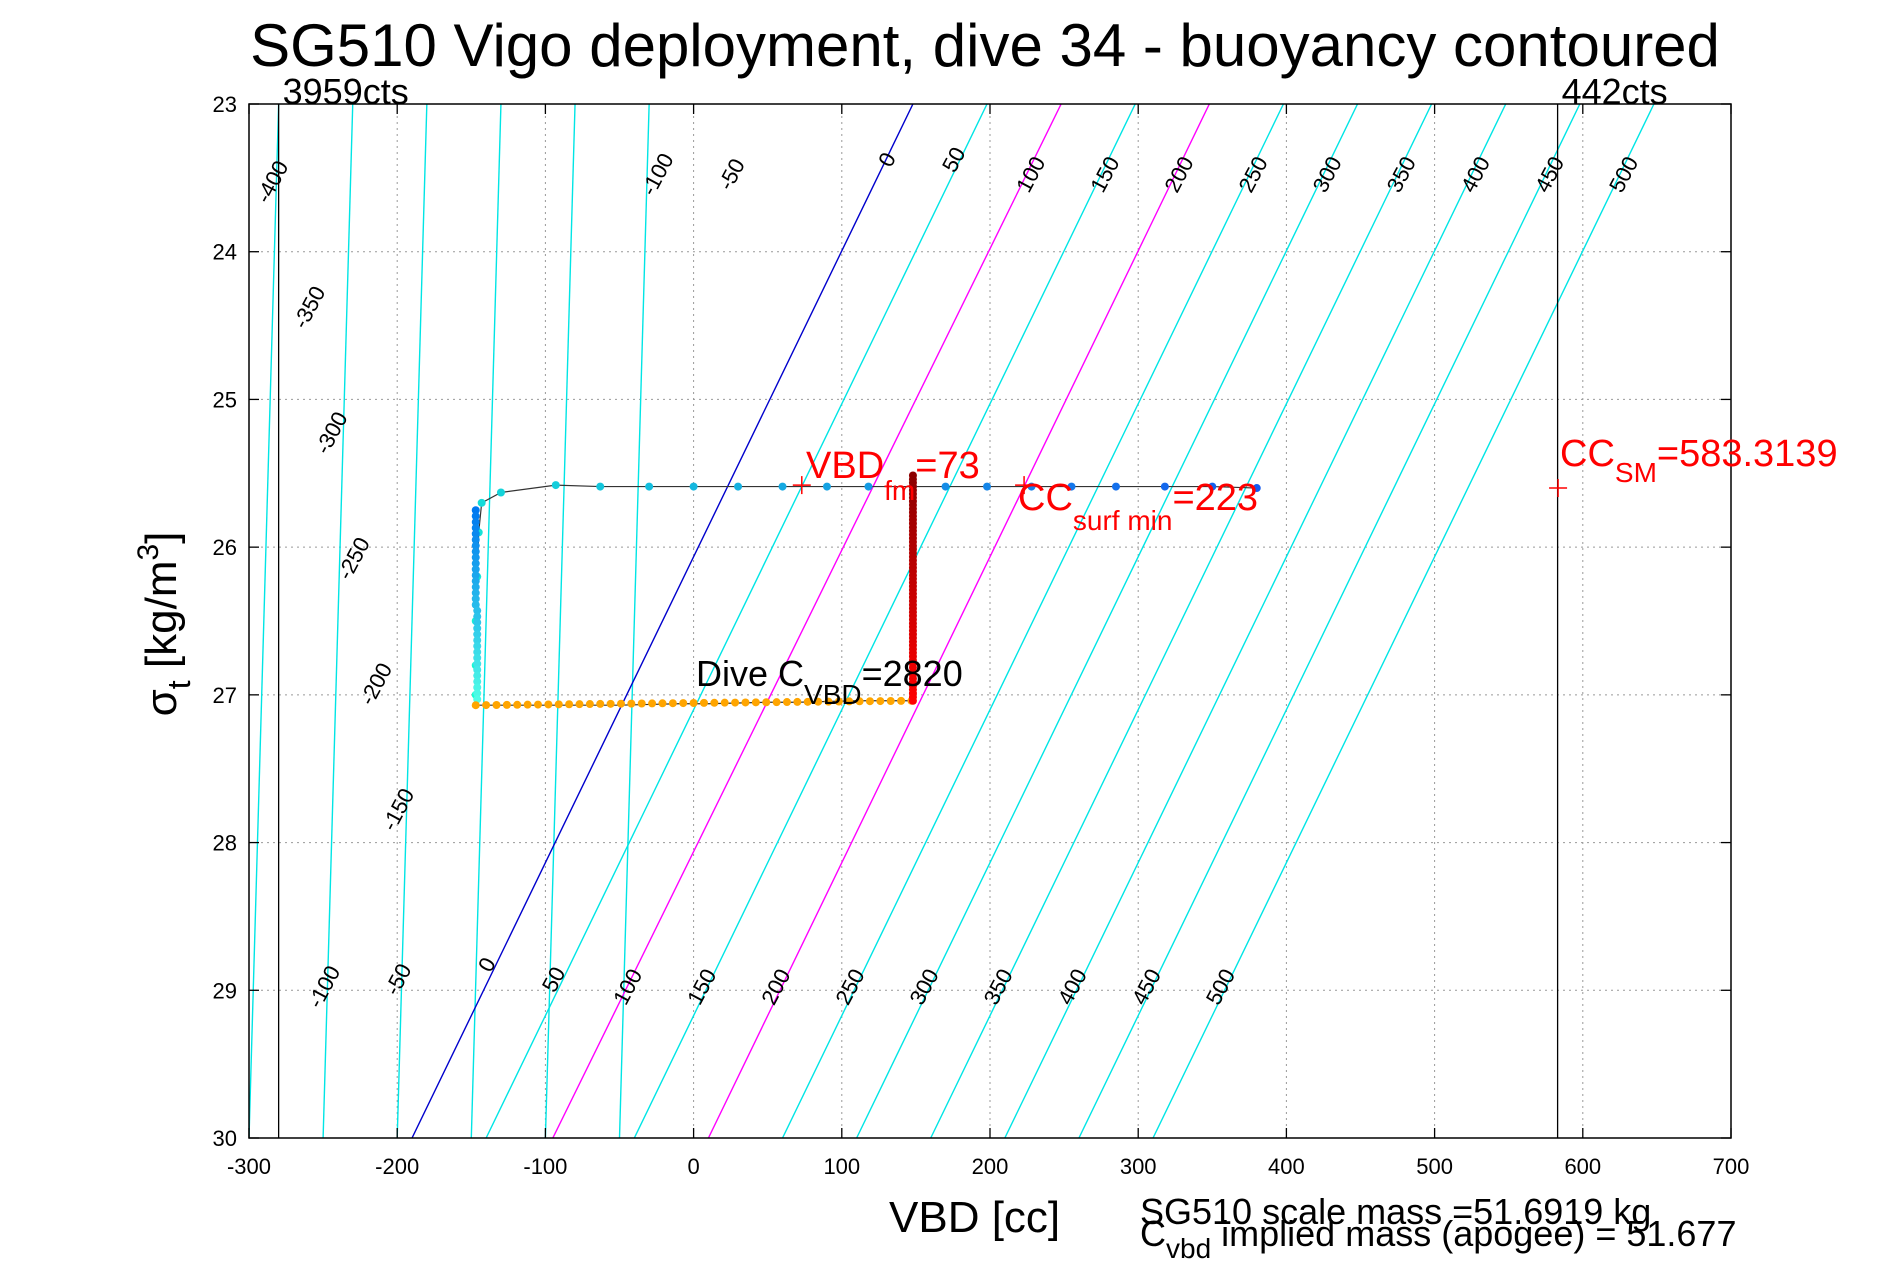 This screenshot has height=1262, width=1891. Describe the element at coordinates (1747, 454) in the screenshot. I see `cc-sm-rest: =583.3139` at that location.